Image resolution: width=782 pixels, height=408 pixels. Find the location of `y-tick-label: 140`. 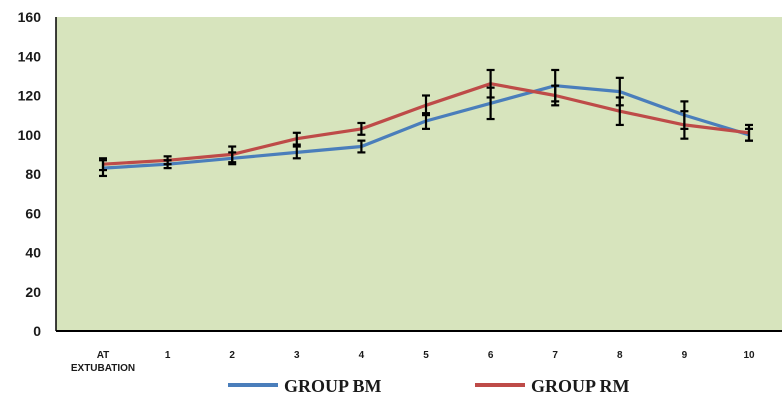

y-tick-label: 140 is located at coordinates (30, 56).